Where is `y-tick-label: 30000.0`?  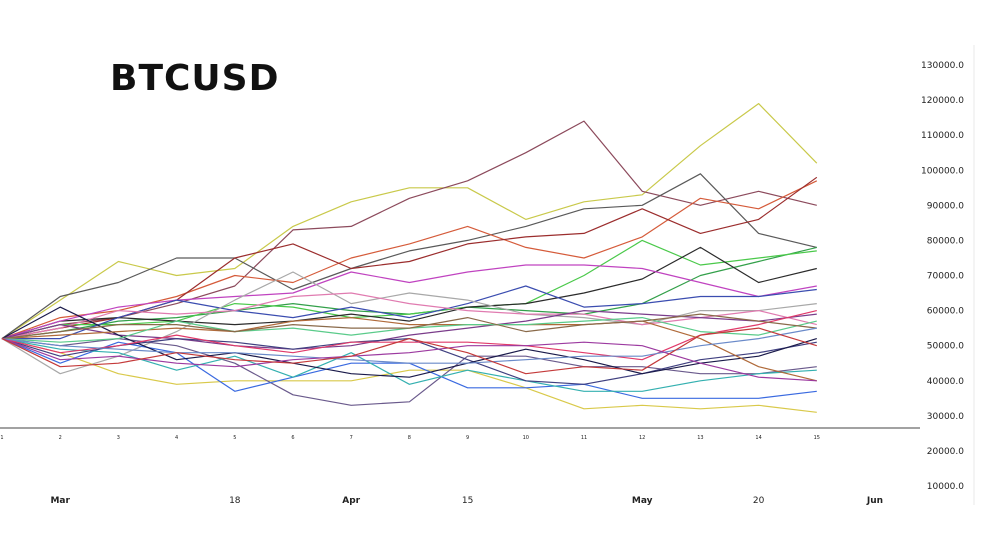
y-tick-label: 30000.0 is located at coordinates (945, 417).